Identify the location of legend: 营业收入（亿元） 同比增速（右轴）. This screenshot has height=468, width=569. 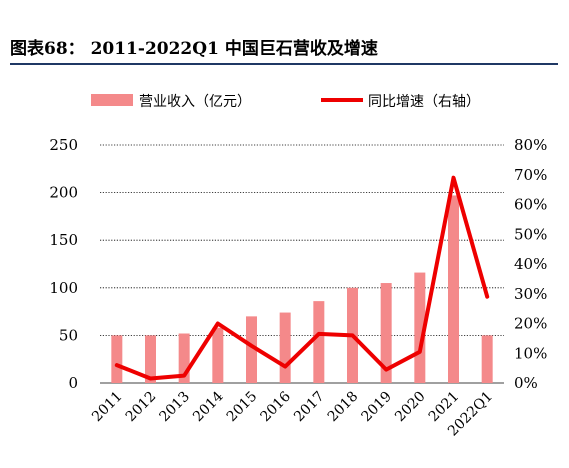
(285, 102).